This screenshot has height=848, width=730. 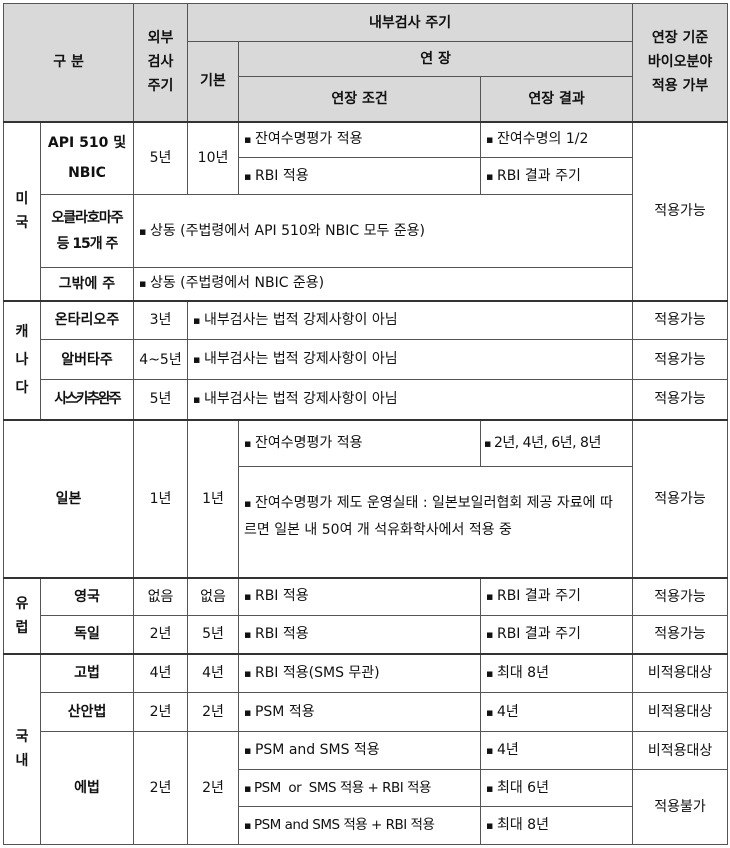 What do you see at coordinates (22, 210) in the screenshot?
I see `region-usa: 미 국` at bounding box center [22, 210].